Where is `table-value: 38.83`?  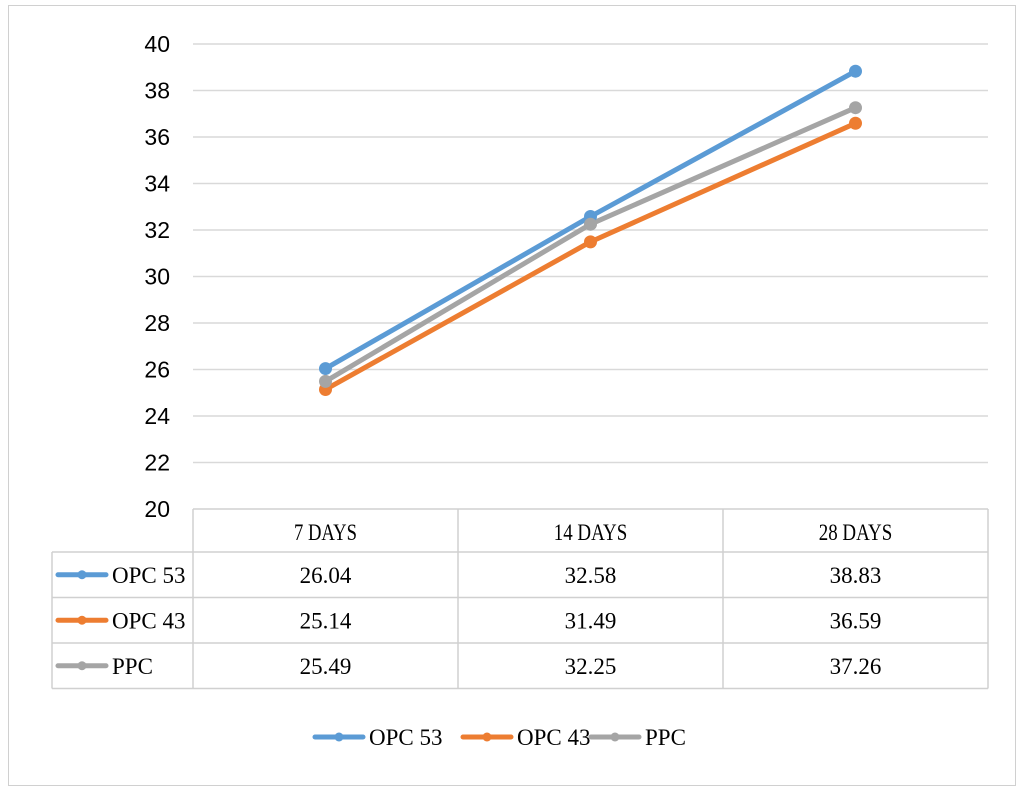
table-value: 38.83 is located at coordinates (856, 575).